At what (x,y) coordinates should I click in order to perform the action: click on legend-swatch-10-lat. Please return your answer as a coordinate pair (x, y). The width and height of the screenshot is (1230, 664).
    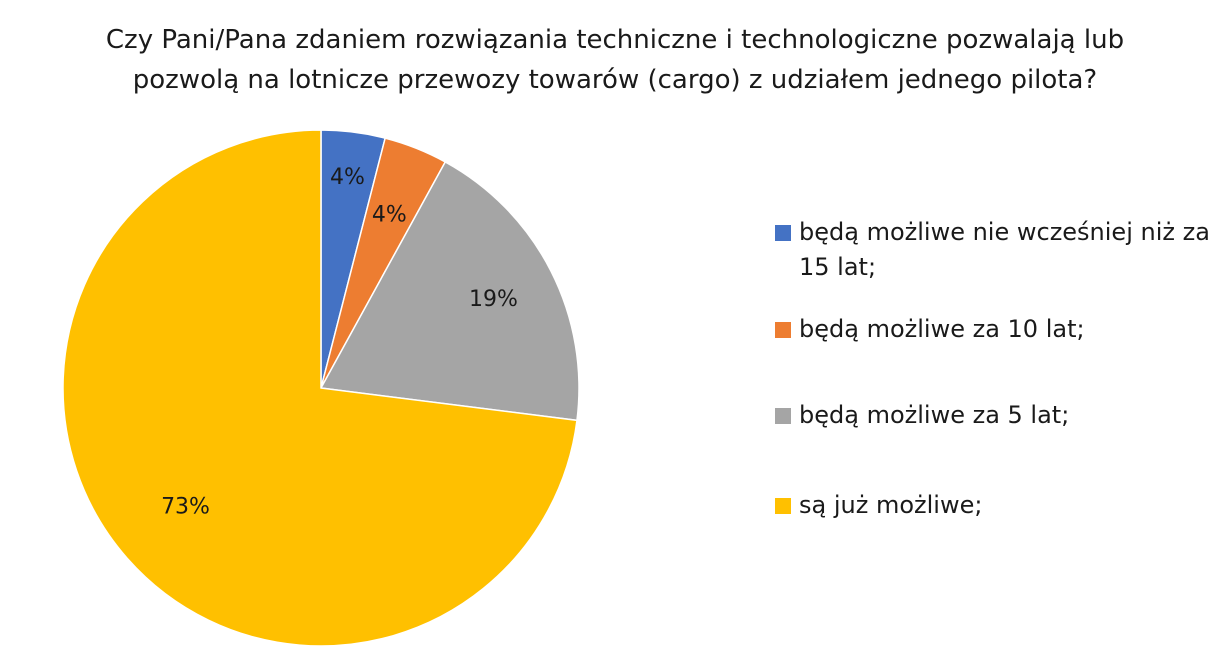
    Looking at the image, I should click on (783, 330).